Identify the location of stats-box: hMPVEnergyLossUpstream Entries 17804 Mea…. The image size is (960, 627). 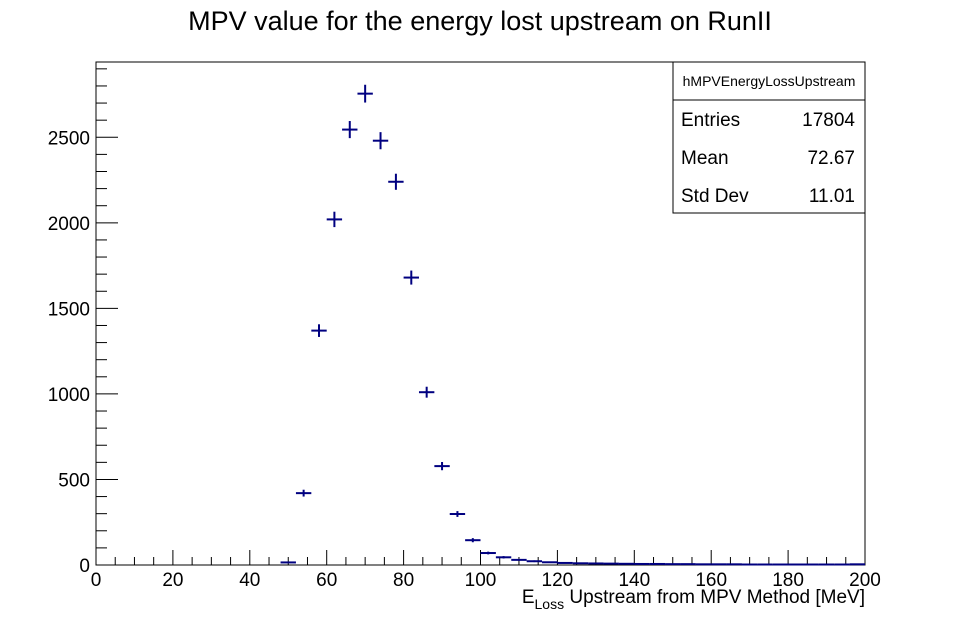
(769, 137).